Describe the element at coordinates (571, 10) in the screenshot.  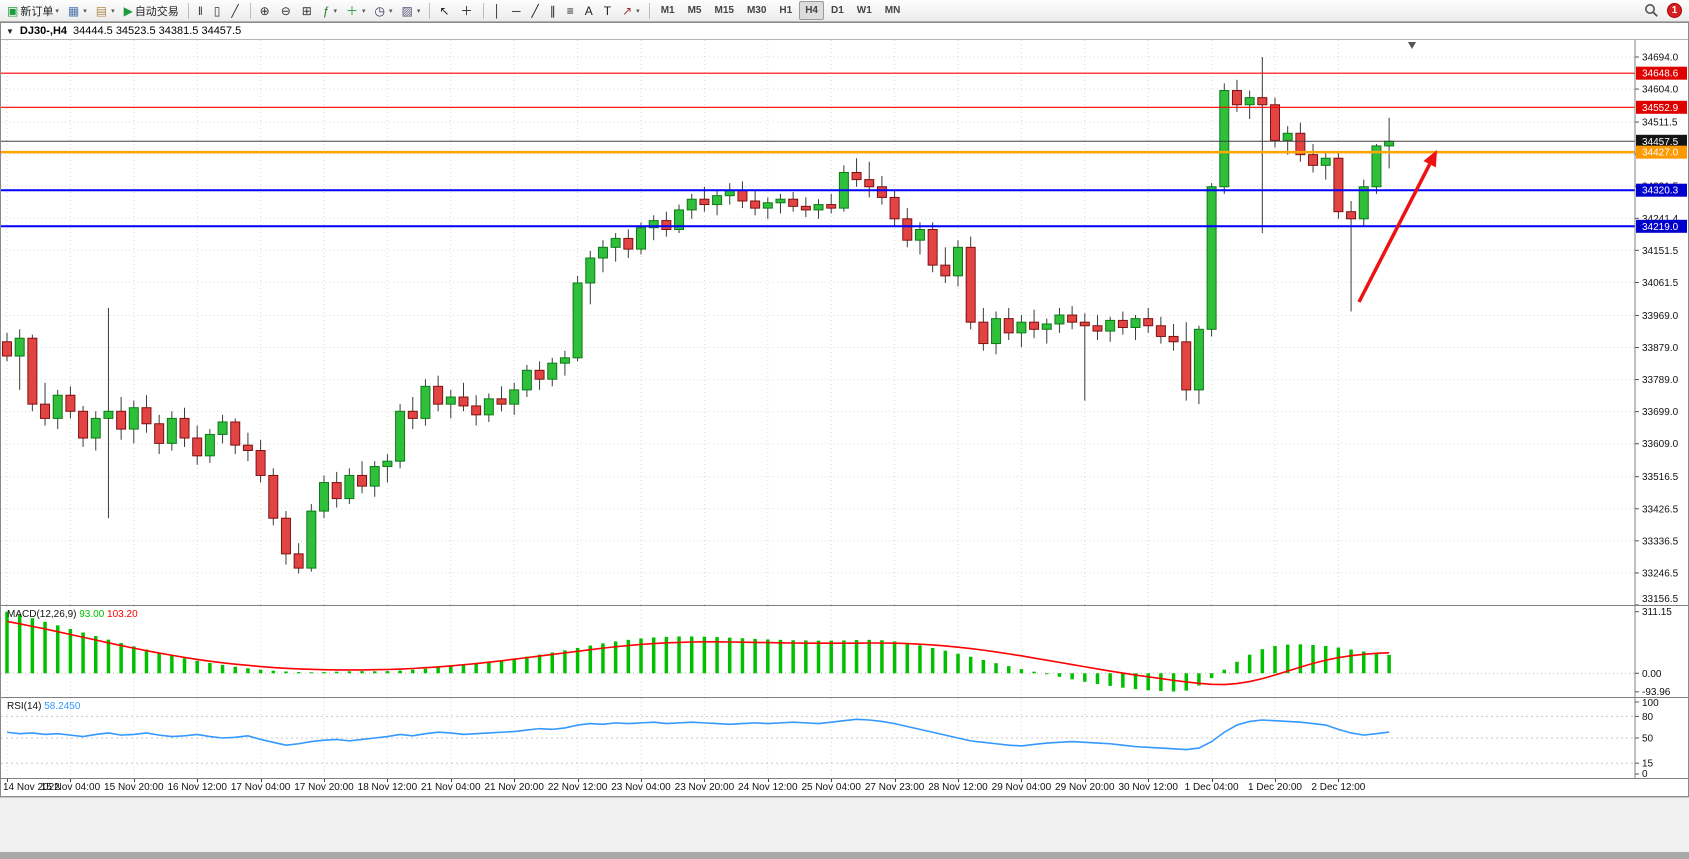
I see `fibonacci-button: ≡` at that location.